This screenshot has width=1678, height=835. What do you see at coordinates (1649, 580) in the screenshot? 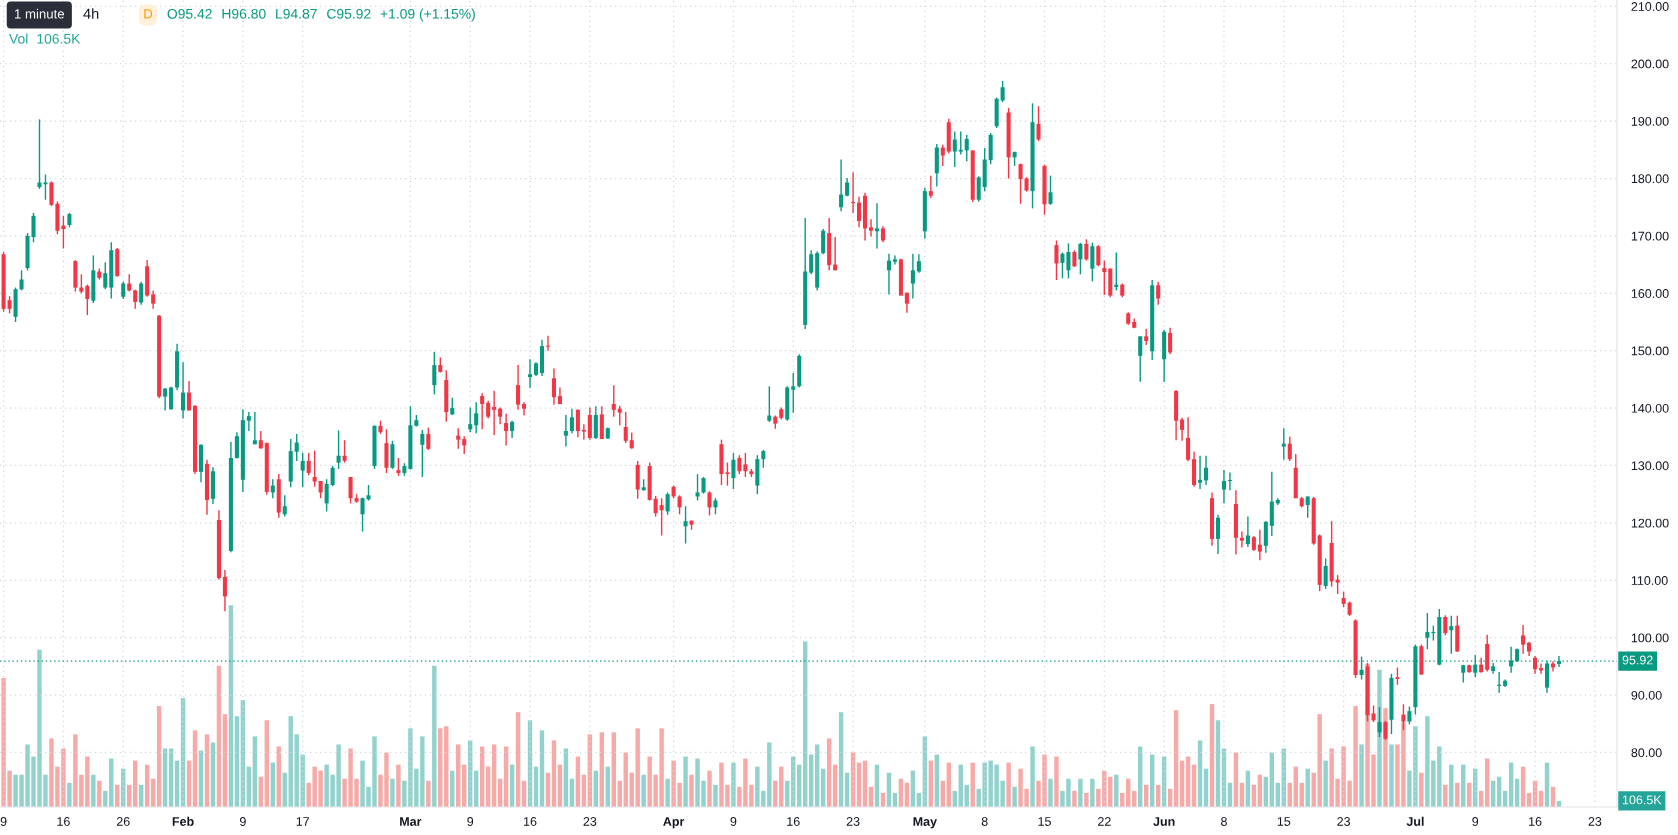
I see `y-tick-label: 110.00` at bounding box center [1649, 580].